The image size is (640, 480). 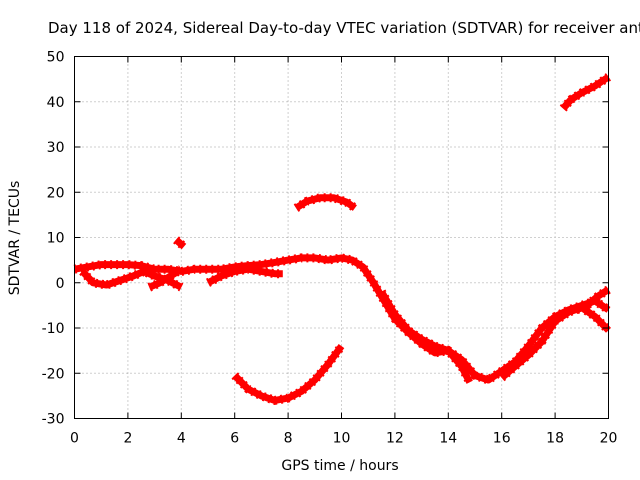 I want to click on y-tick-label: -30, so click(x=53, y=420).